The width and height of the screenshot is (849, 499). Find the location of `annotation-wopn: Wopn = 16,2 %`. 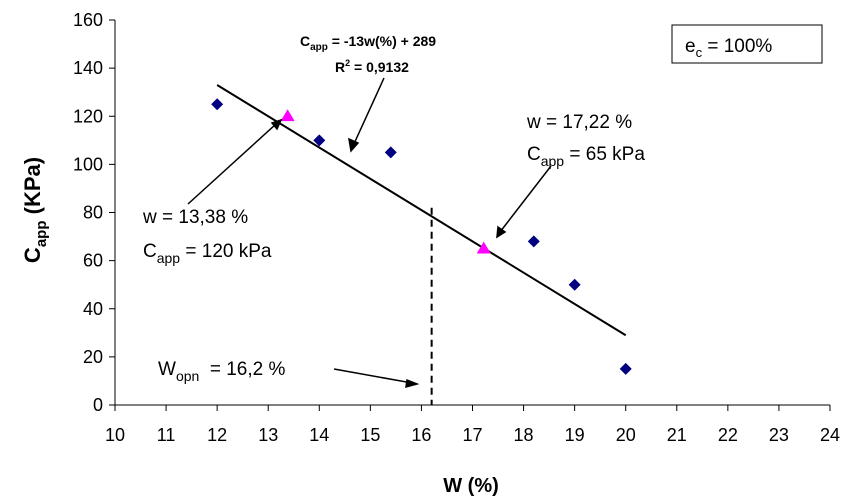

annotation-wopn: Wopn = 16,2 % is located at coordinates (221, 371).